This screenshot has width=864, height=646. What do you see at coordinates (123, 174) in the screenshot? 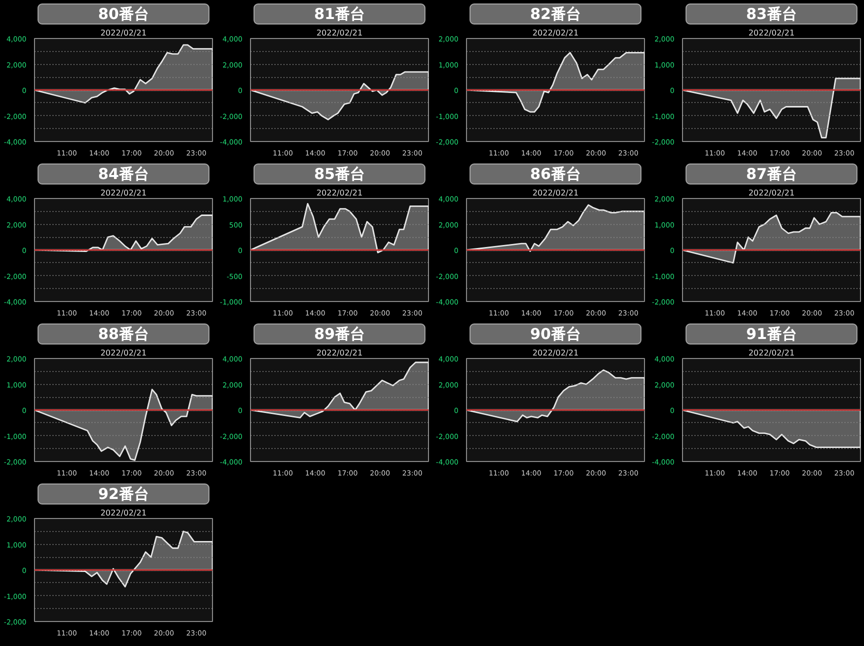
I see `chart-title: 84番台` at bounding box center [123, 174].